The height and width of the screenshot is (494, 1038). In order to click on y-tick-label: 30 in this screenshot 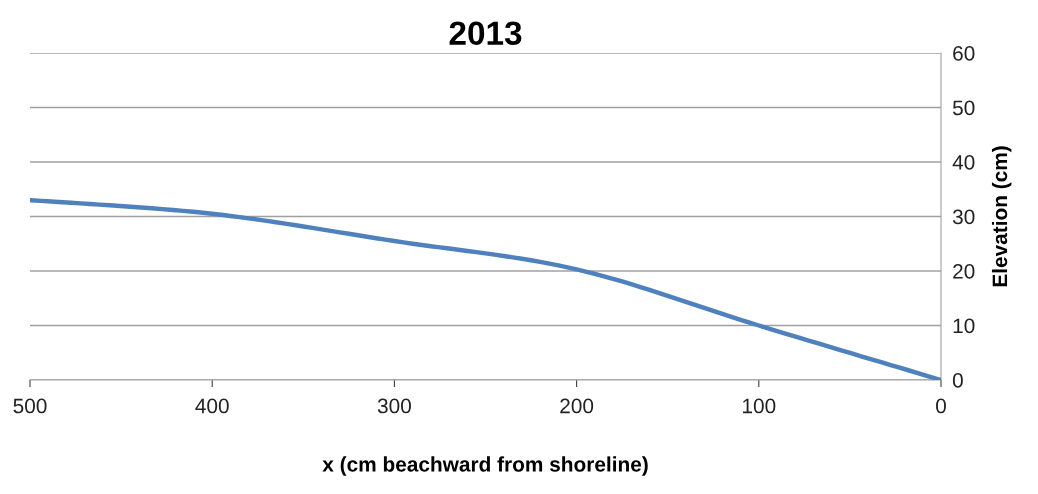, I will do `click(963, 217)`.